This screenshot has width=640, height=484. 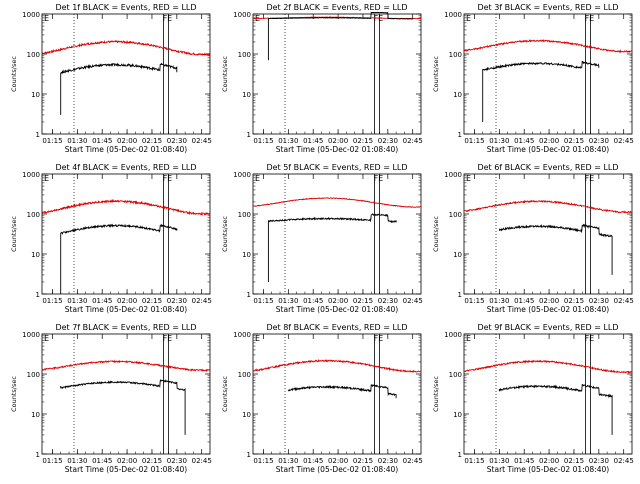 What do you see at coordinates (125, 167) in the screenshot?
I see `panel-title: Det 4f BLACK = Events, RED = LLD` at bounding box center [125, 167].